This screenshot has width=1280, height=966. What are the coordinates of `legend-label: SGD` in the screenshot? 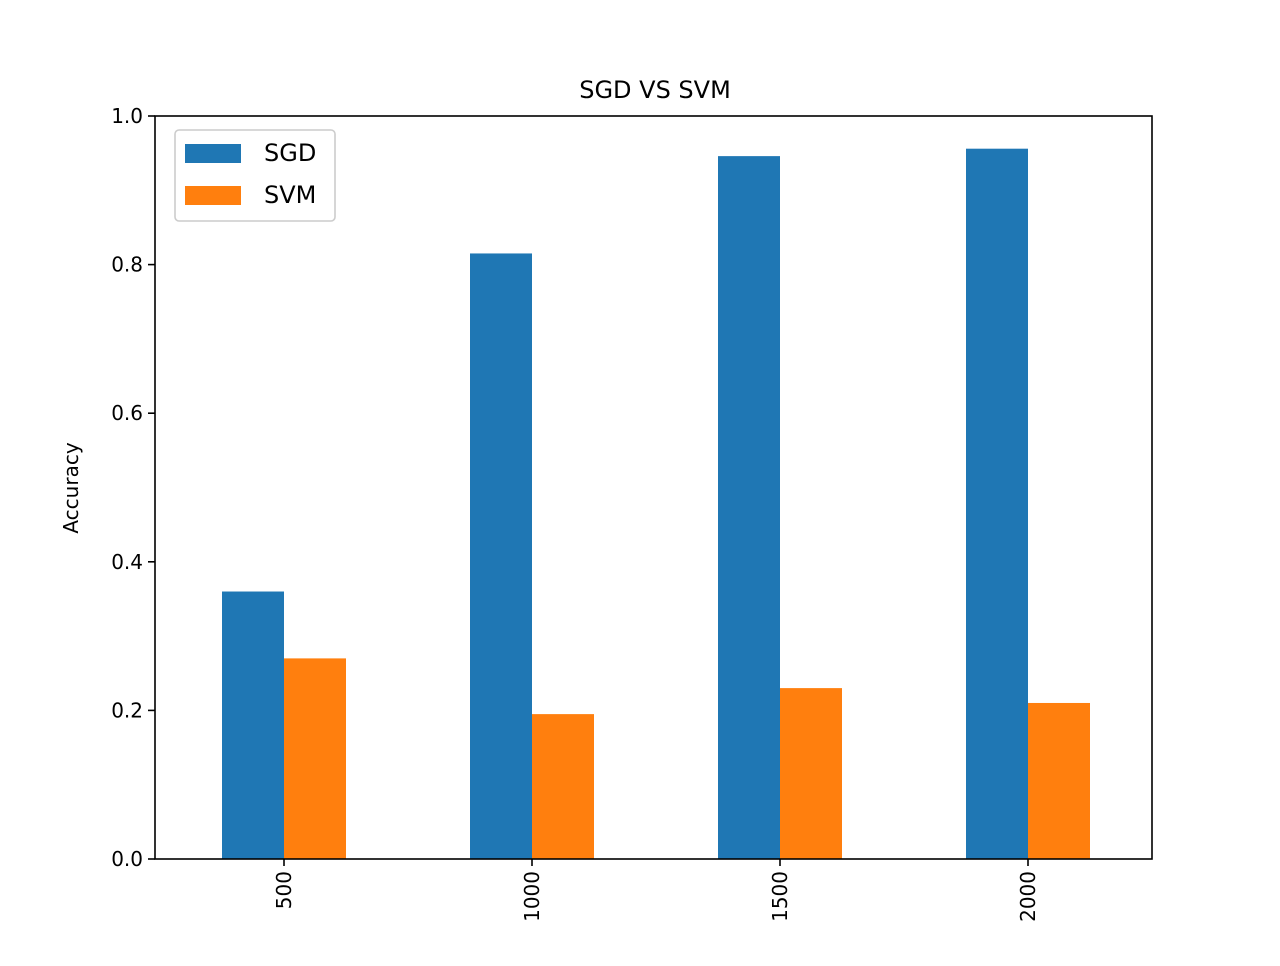 It's located at (290, 153).